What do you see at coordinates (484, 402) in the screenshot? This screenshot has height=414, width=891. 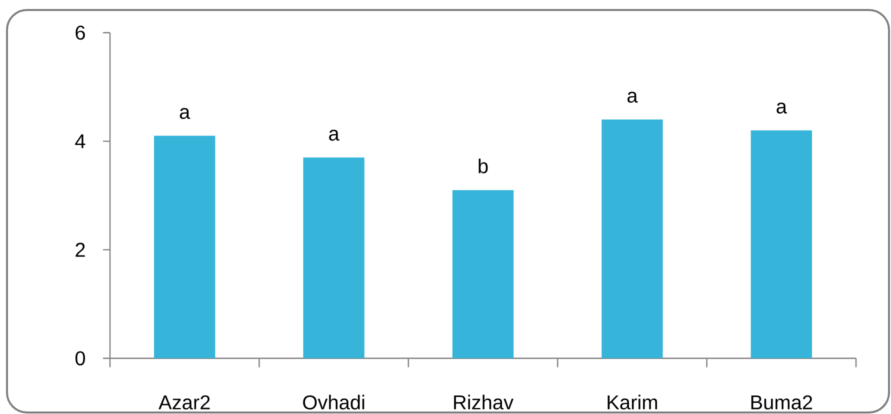 I see `x-tick-label: Rizhav` at bounding box center [484, 402].